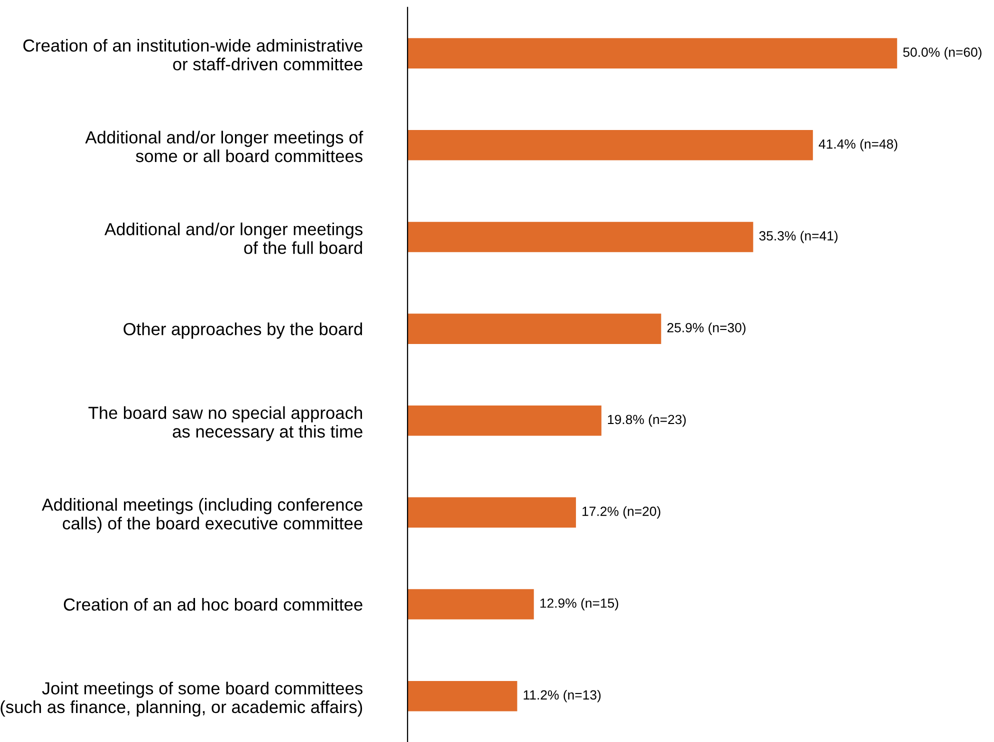 Image resolution: width=994 pixels, height=742 pixels. I want to click on y-tick-label: Creation of an ad hoc board committee, so click(213, 604).